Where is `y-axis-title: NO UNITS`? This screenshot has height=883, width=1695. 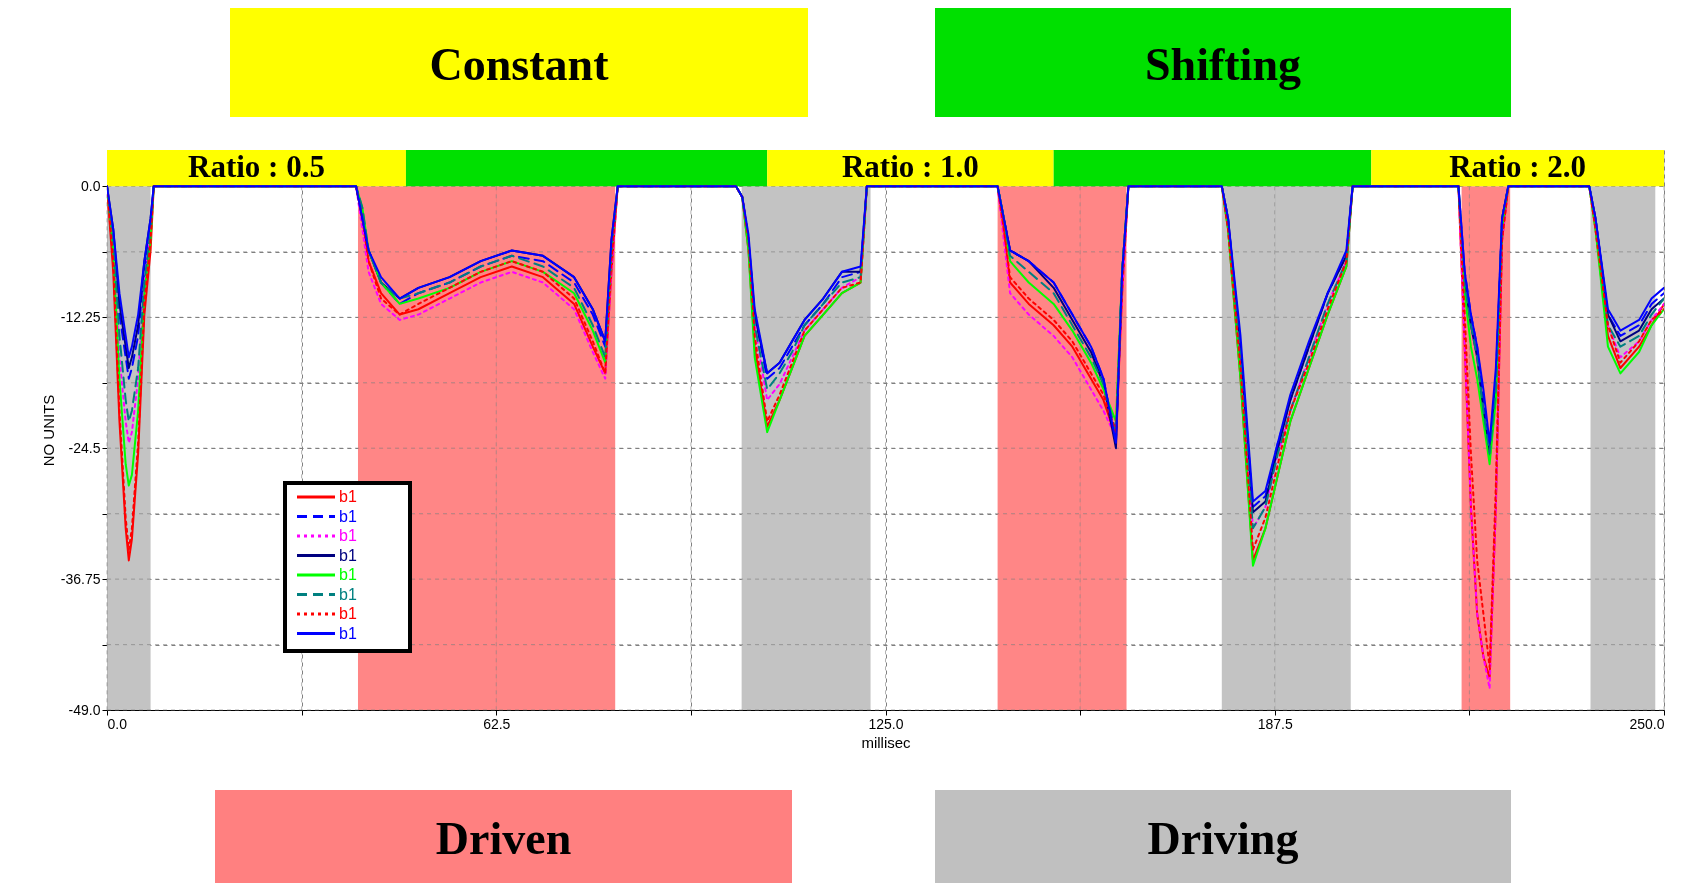
y-axis-title: NO UNITS is located at coordinates (48, 430).